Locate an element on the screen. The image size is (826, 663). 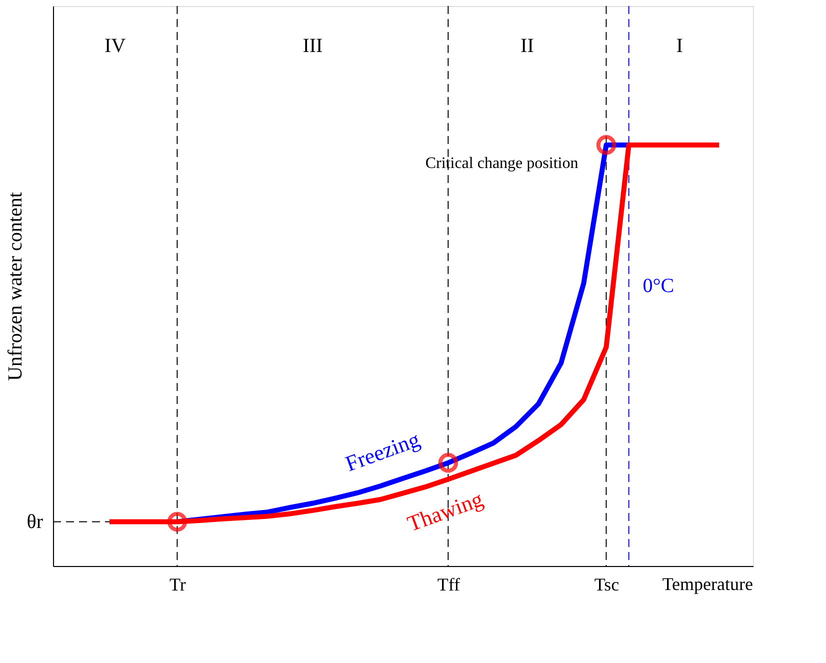
y-axis-title: Unfrozen water content is located at coordinates (15, 286).